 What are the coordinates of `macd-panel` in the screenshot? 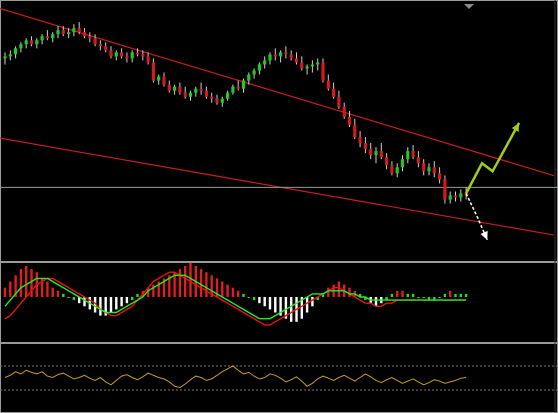 It's located at (235, 294).